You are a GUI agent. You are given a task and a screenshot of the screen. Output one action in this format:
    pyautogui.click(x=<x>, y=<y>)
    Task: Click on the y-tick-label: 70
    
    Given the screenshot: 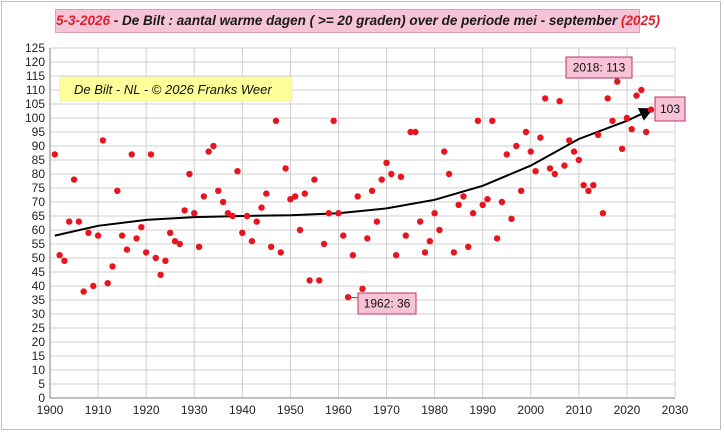 What is the action you would take?
    pyautogui.click(x=39, y=202)
    